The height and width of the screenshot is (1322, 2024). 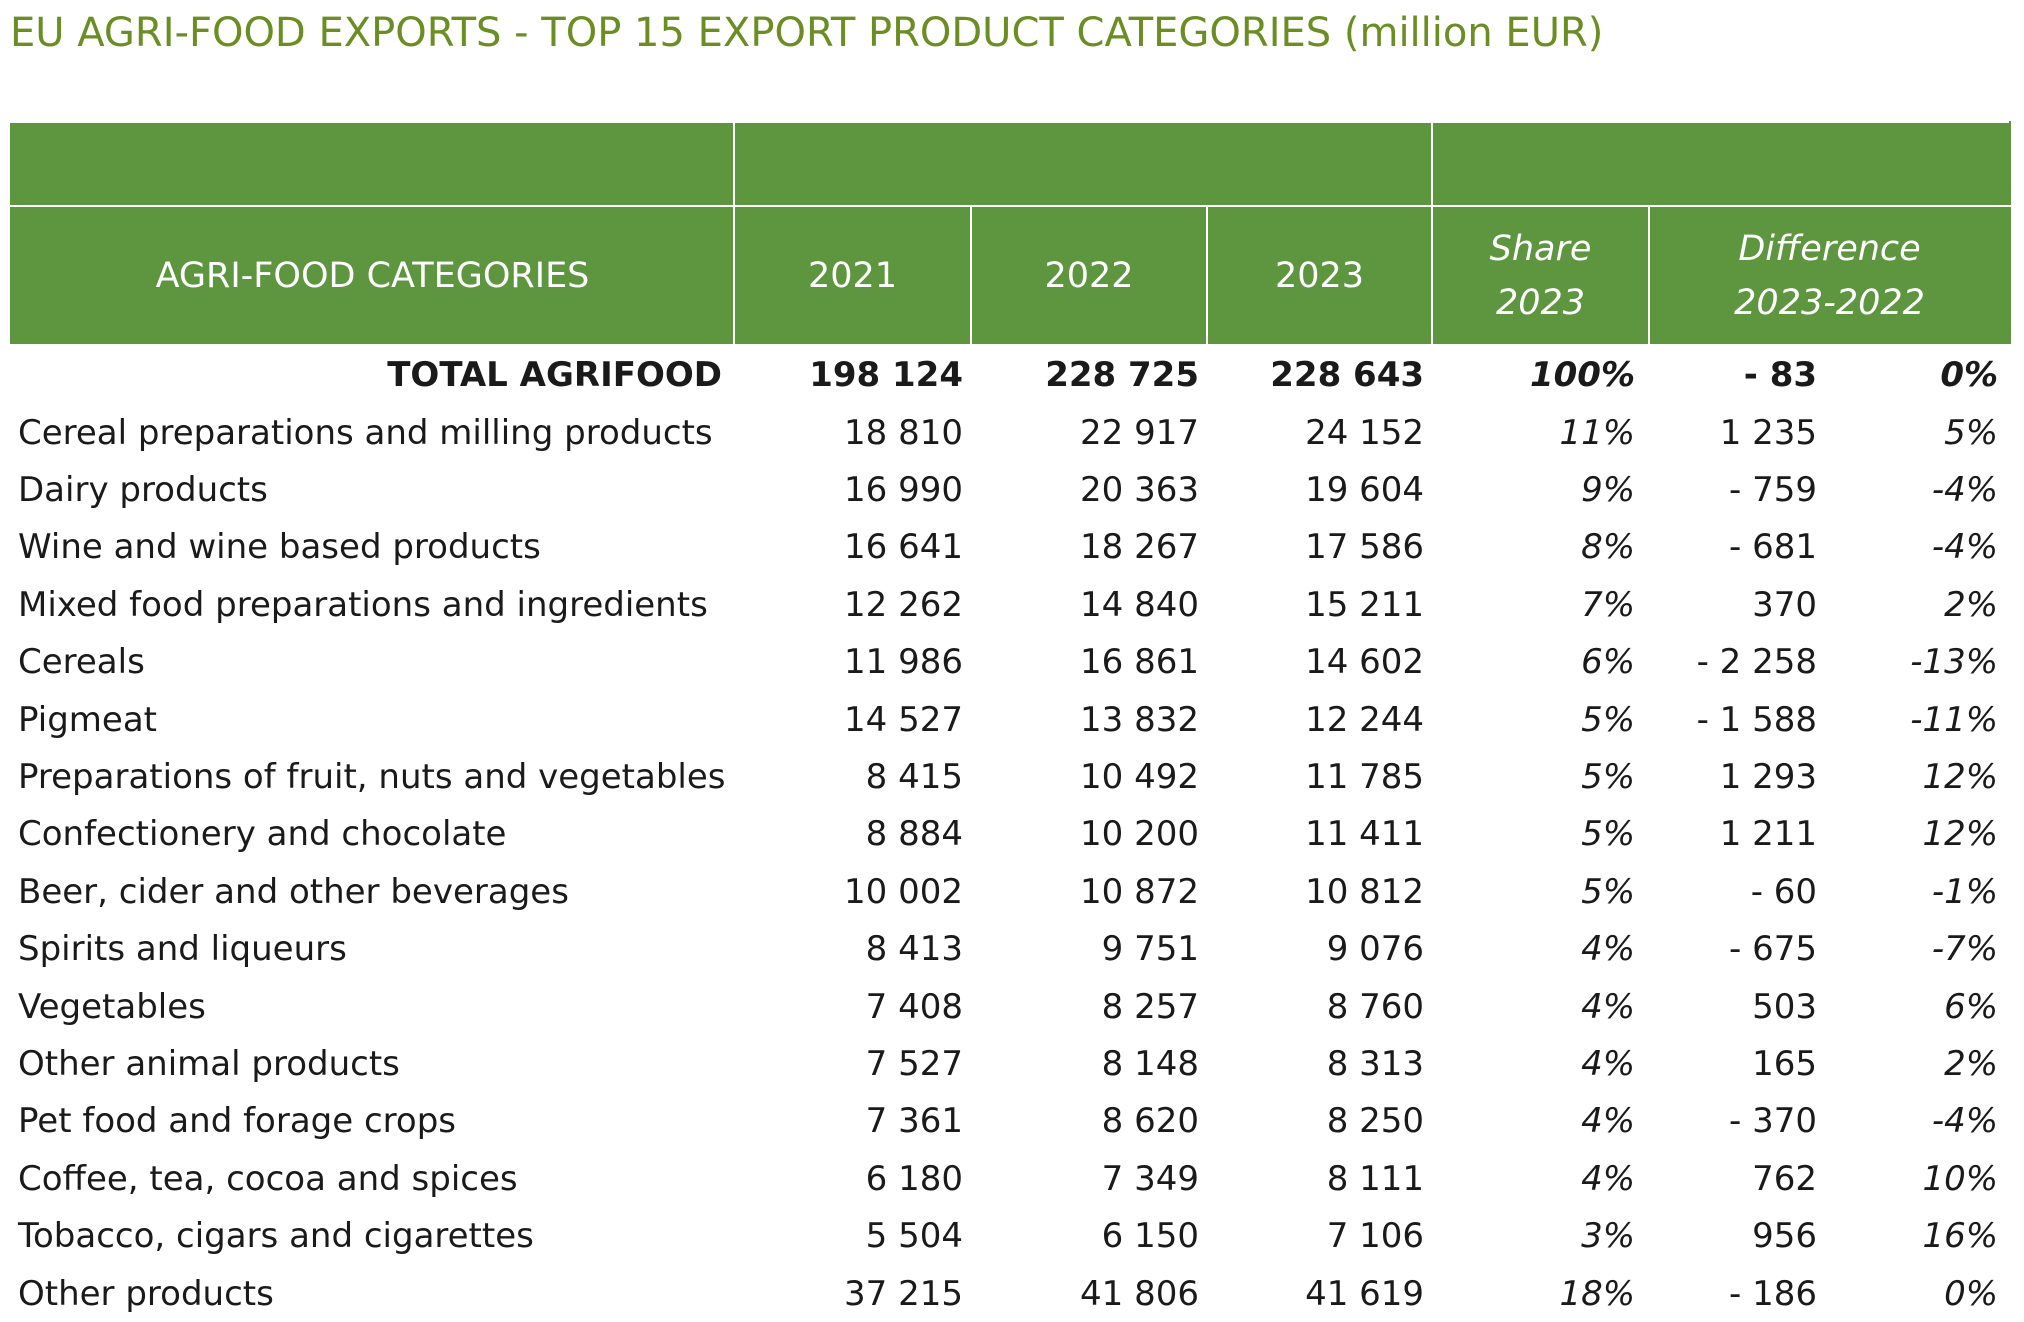 I want to click on row-share: 4%, so click(x=1608, y=1178).